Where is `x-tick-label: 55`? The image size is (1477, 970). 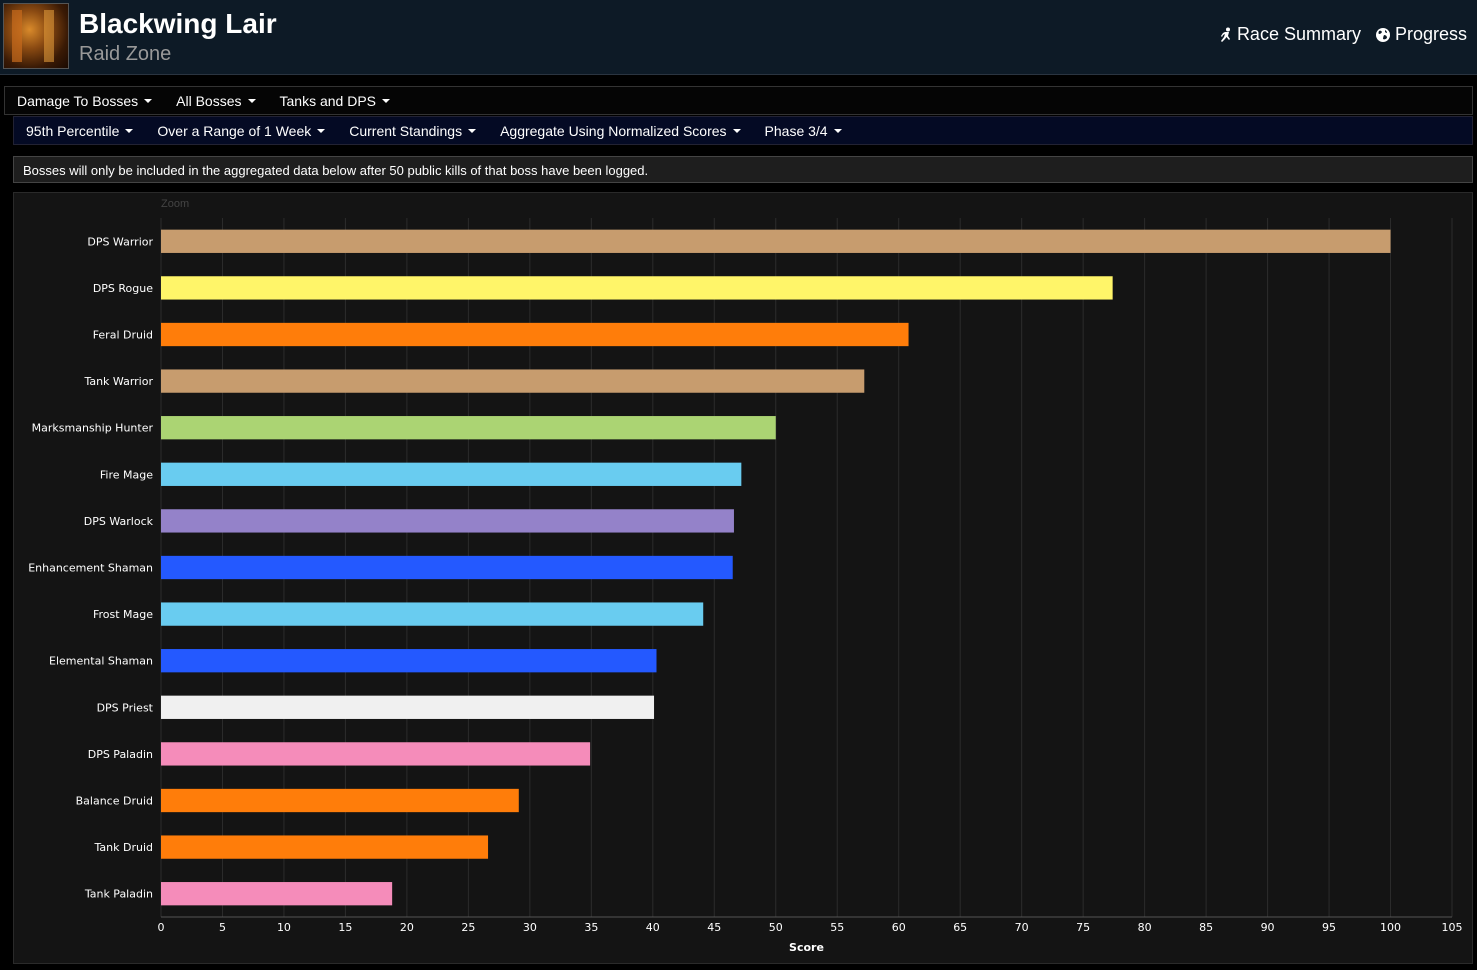 x-tick-label: 55 is located at coordinates (837, 927).